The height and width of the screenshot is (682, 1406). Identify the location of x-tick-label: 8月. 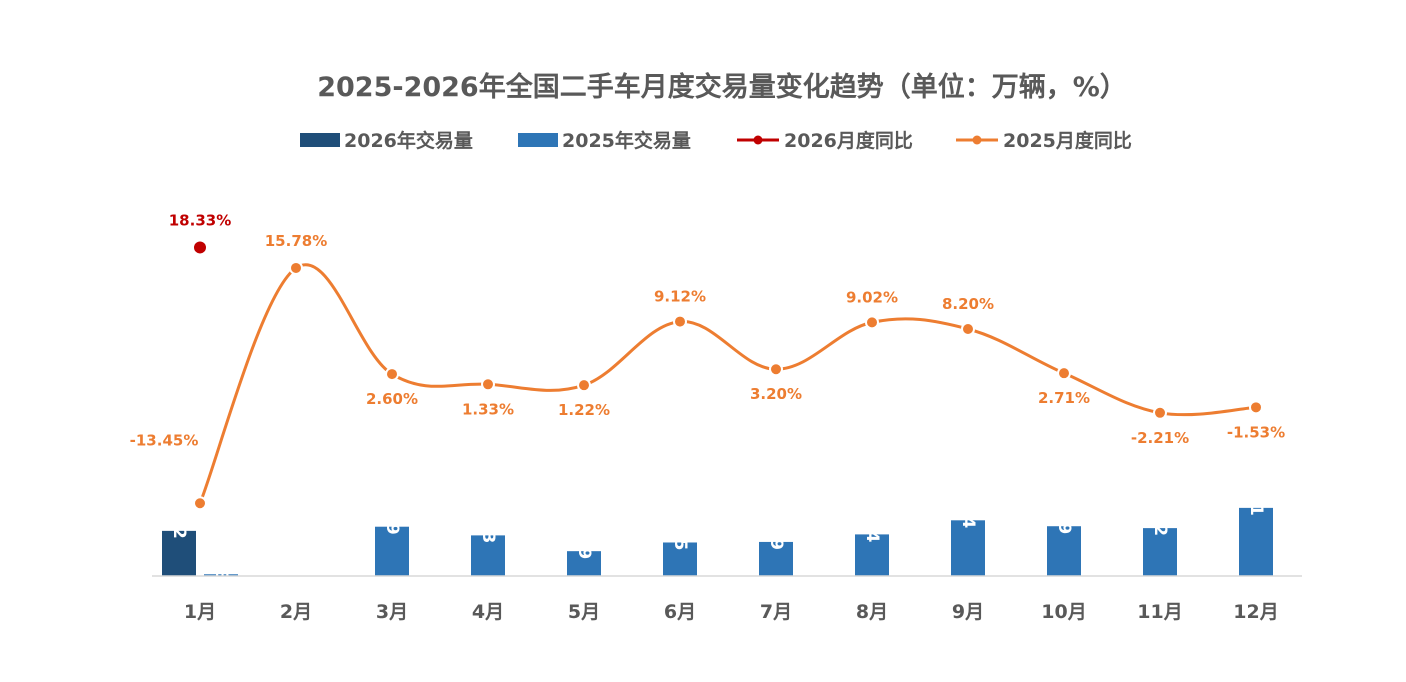
(872, 612).